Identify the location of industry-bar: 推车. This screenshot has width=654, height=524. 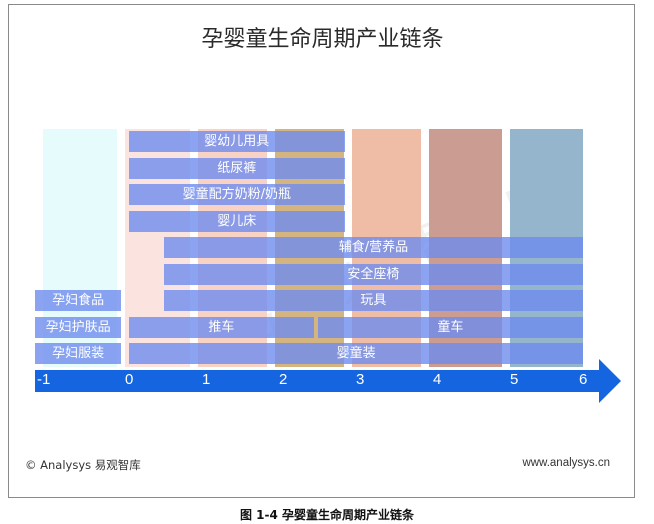
(221, 327).